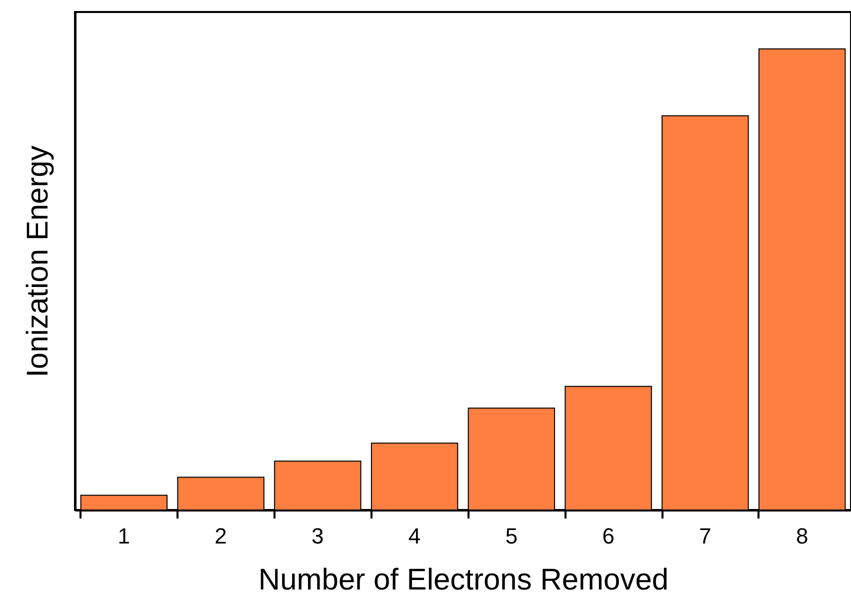  Describe the element at coordinates (124, 536) in the screenshot. I see `x-tick-label: 1` at that location.